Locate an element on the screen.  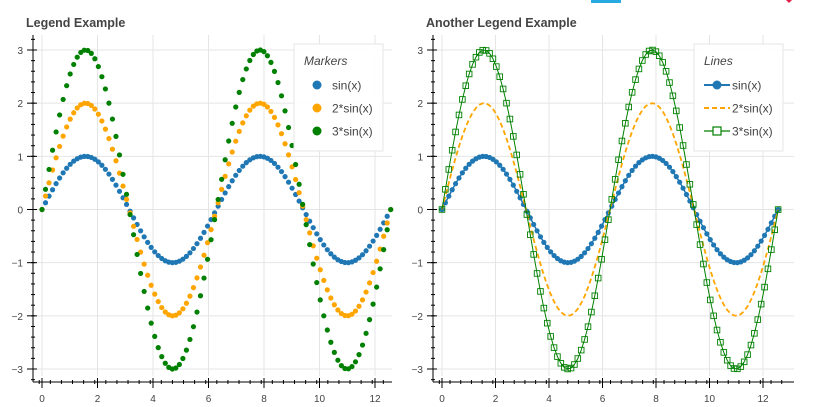
y-tick-label: 2 is located at coordinates (20, 104).